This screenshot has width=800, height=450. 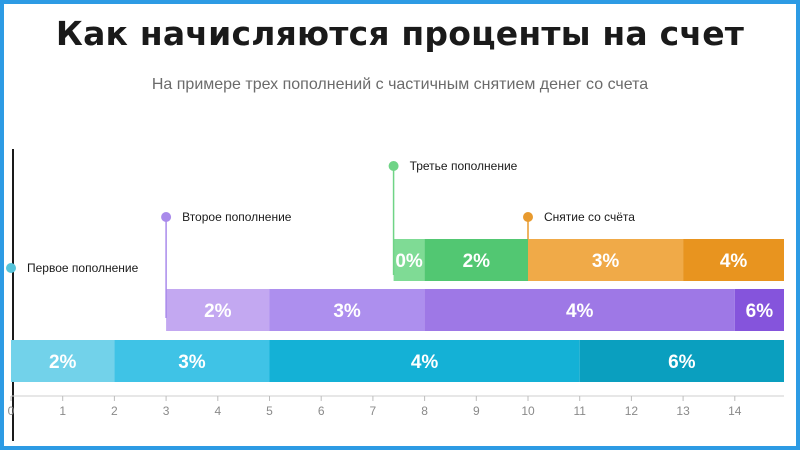 I want to click on x-axis-tick-label: 3, so click(x=166, y=411).